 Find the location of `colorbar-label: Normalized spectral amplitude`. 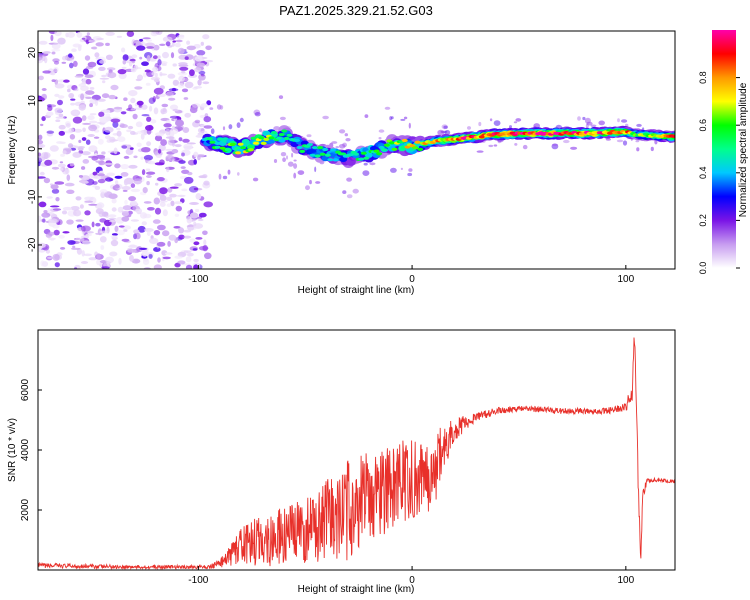

colorbar-label: Normalized spectral amplitude is located at coordinates (743, 149).